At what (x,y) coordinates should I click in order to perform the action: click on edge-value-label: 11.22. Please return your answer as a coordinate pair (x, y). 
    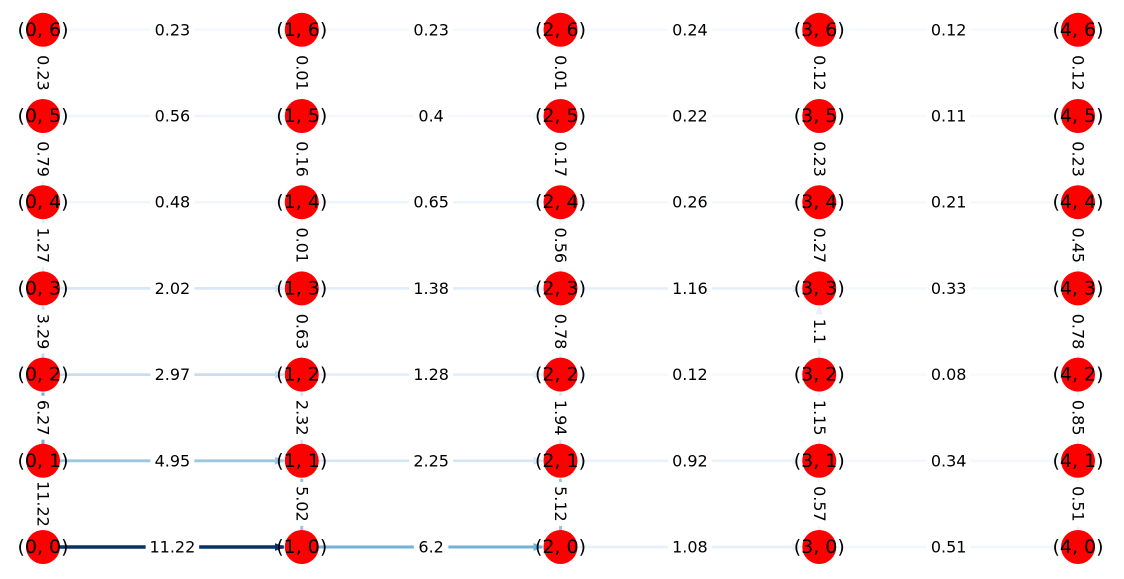
    Looking at the image, I should click on (172, 547).